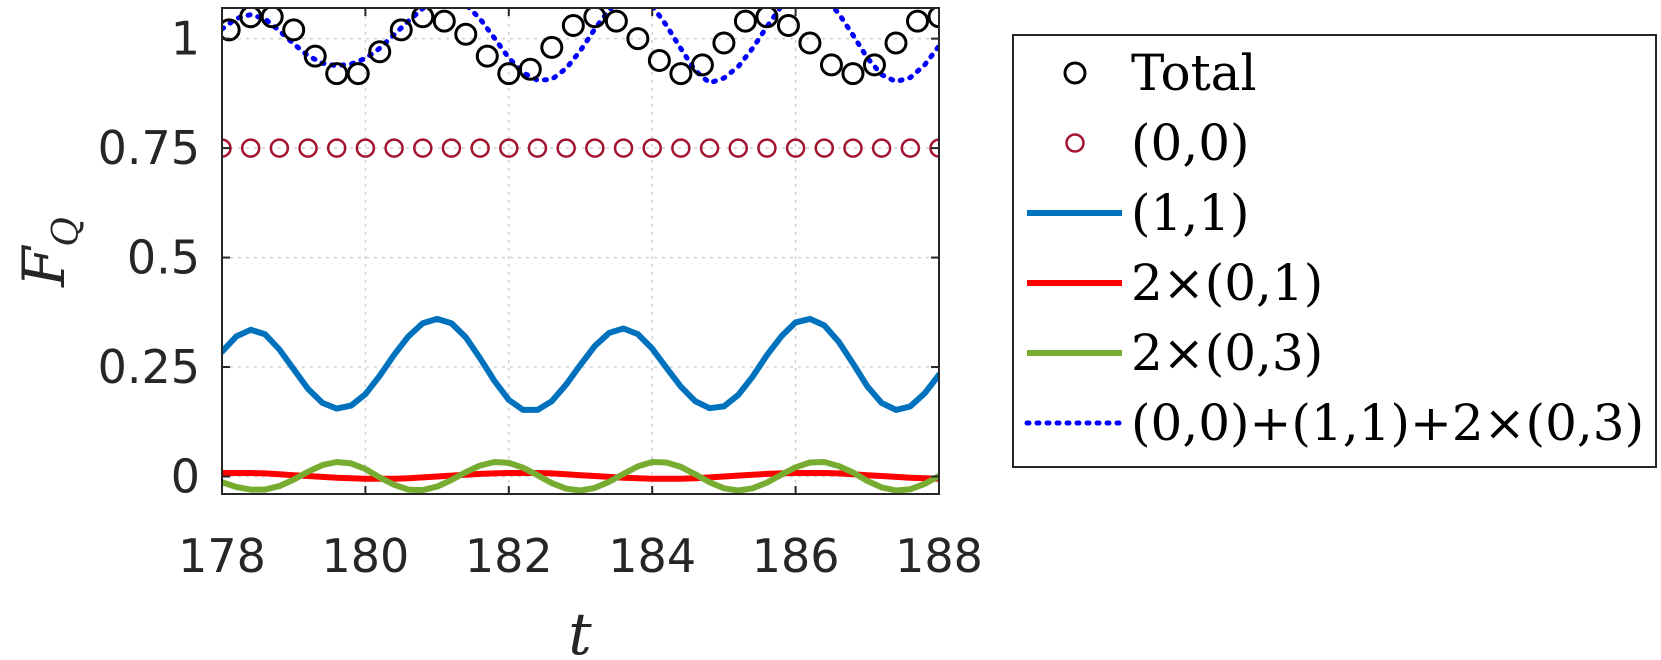 This screenshot has height=660, width=1661. I want to click on y-axis-label: FQ, so click(48, 252).